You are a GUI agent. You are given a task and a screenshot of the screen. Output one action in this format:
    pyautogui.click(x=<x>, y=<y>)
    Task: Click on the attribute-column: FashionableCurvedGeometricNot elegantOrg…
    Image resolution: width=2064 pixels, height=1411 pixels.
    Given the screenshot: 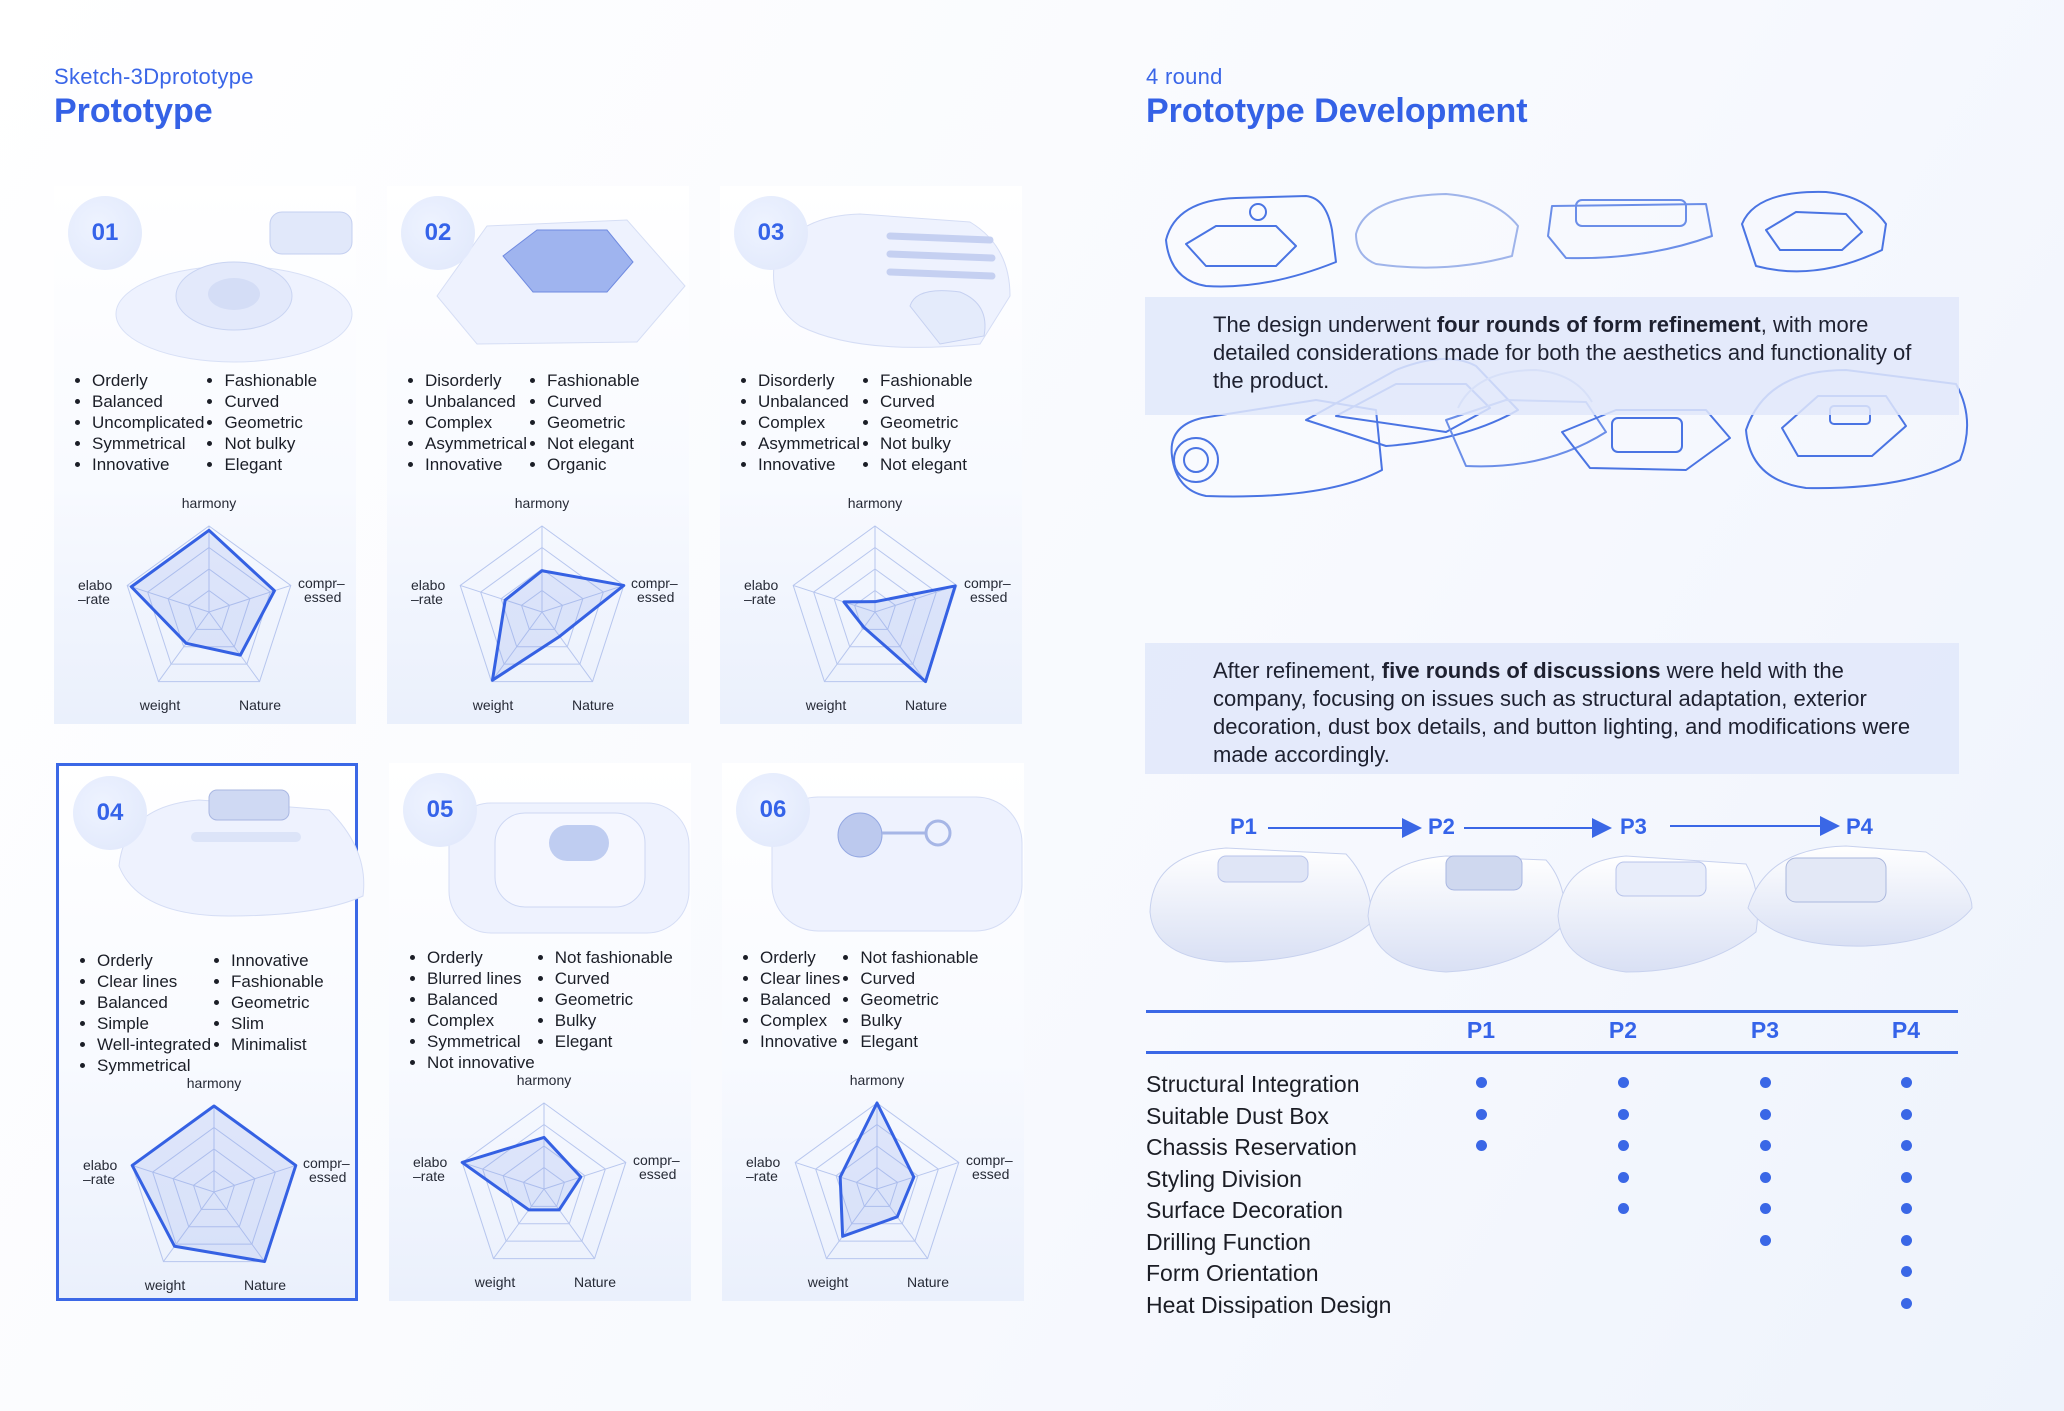 What is the action you would take?
    pyautogui.click(x=586, y=422)
    